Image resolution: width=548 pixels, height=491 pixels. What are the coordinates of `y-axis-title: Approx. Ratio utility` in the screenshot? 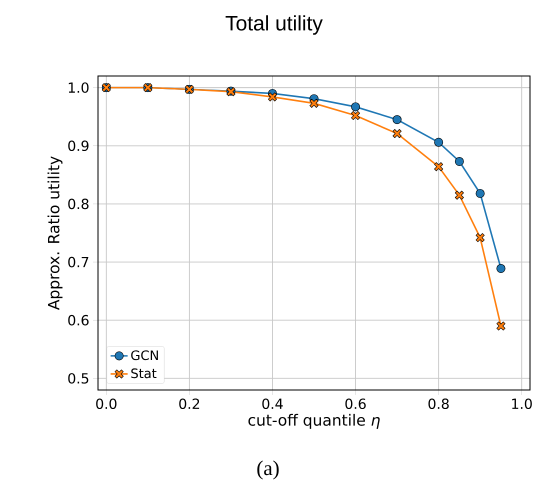 It's located at (55, 233).